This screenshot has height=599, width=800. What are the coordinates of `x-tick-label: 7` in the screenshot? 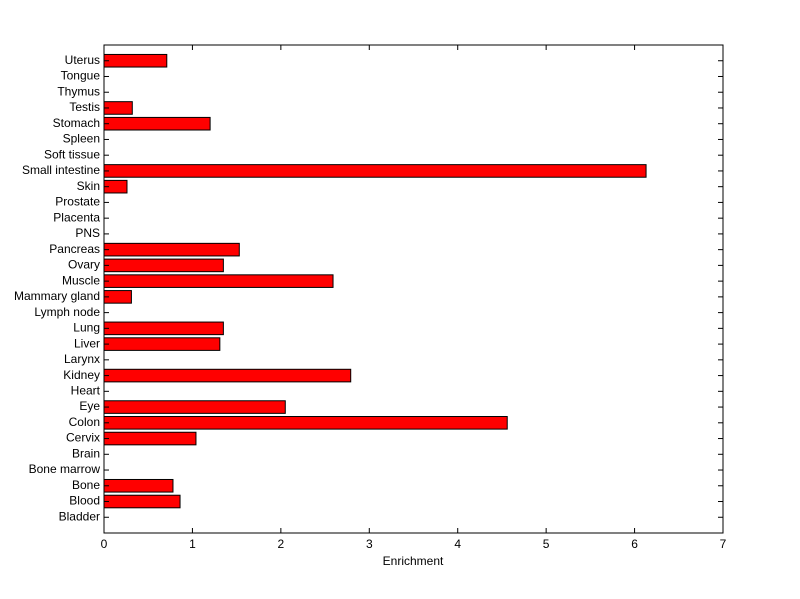 It's located at (723, 544).